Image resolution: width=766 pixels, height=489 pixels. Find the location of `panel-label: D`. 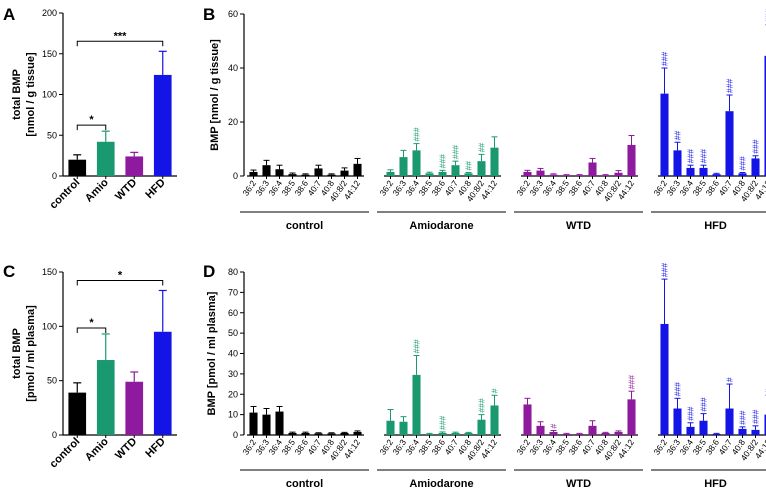

panel-label: D is located at coordinates (209, 271).